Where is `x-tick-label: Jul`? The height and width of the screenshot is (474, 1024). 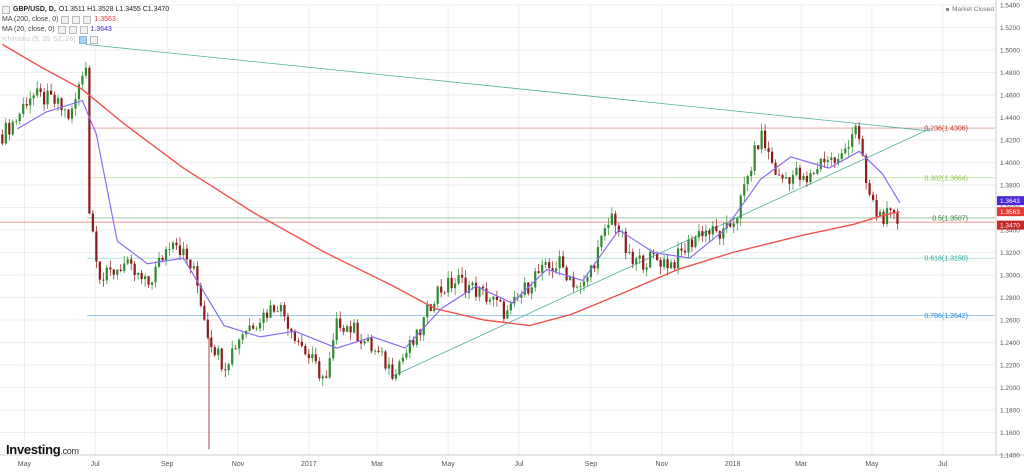 x-tick-label: Jul is located at coordinates (942, 464).